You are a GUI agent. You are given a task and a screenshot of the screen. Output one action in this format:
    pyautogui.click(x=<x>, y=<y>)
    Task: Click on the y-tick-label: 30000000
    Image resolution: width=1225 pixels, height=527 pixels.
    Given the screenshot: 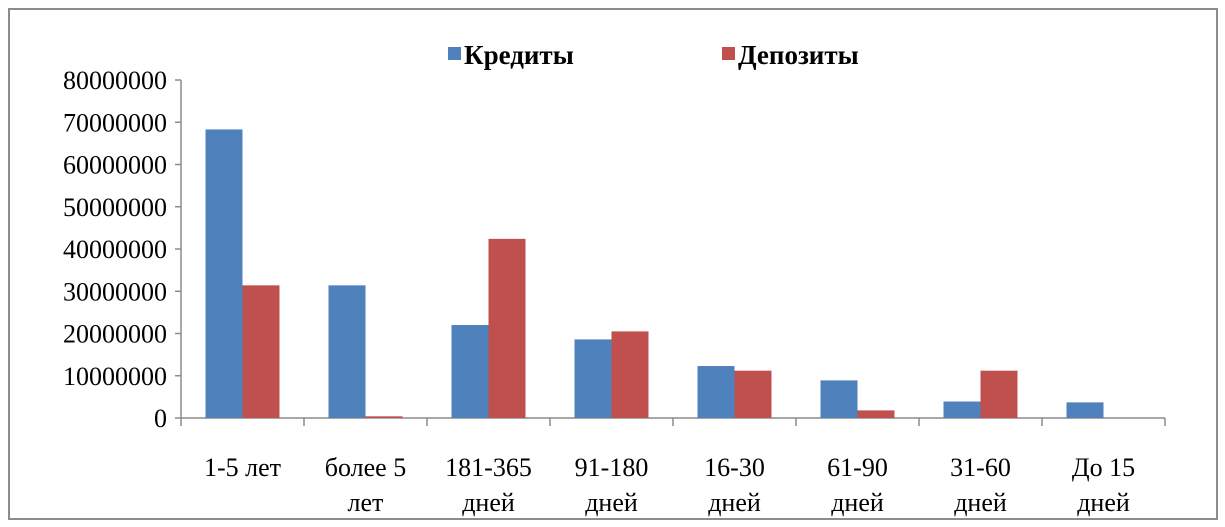 What is the action you would take?
    pyautogui.click(x=115, y=291)
    